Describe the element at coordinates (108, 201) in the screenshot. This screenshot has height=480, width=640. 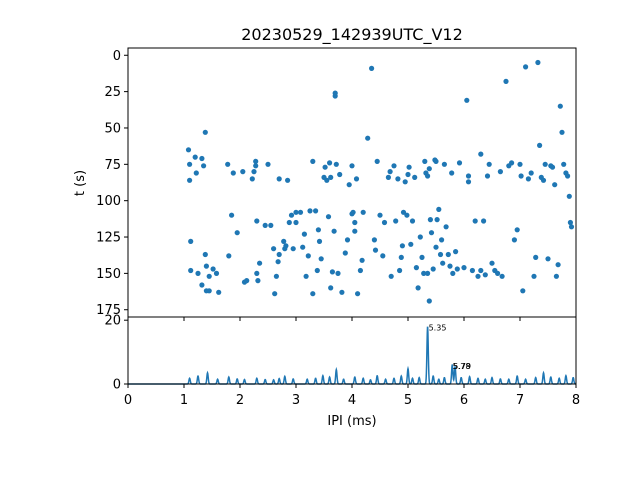
I see `scatter-y-tick-label: 100` at that location.